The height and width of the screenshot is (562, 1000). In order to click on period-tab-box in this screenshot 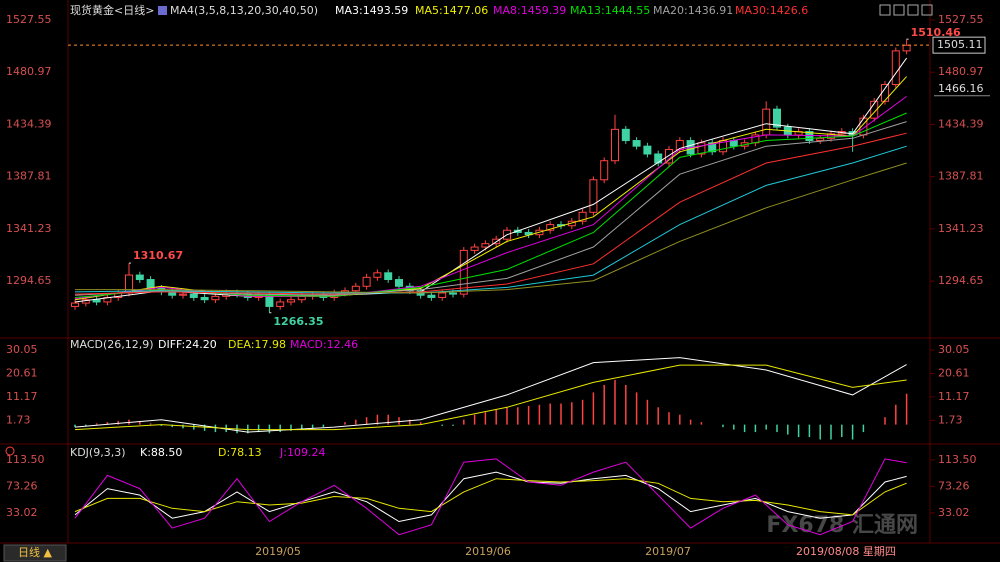, I will do `click(35, 553)`.